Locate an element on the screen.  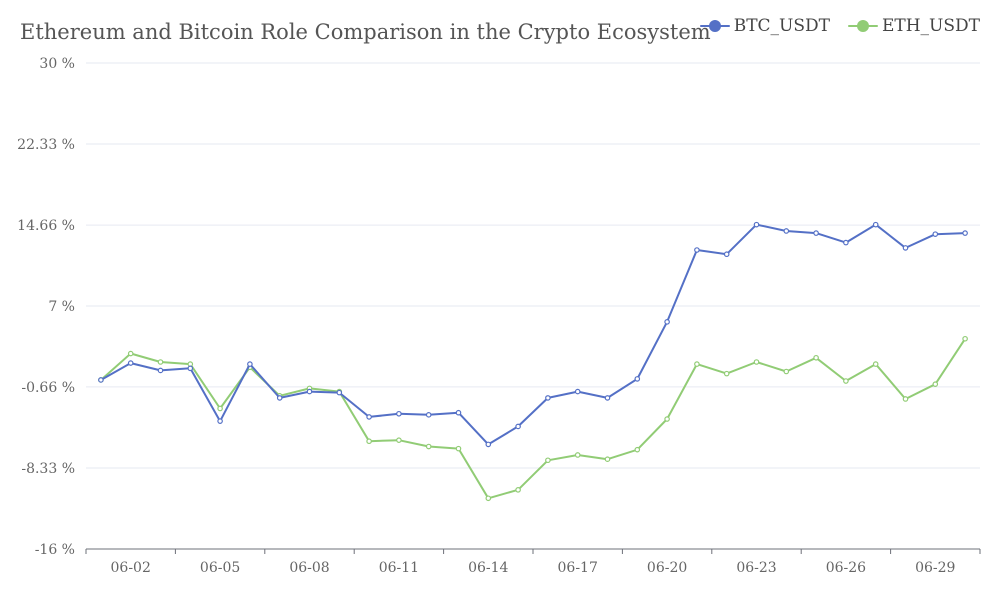
x-tick-label: 06-05 is located at coordinates (220, 568).